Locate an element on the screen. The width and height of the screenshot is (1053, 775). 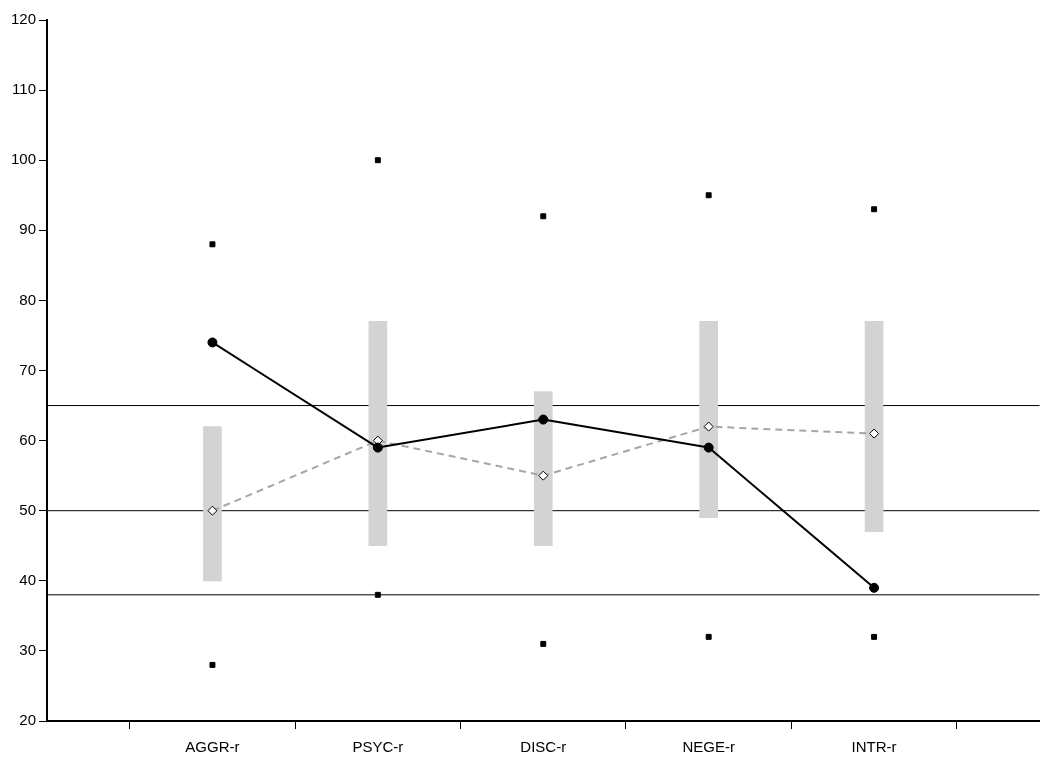
y-tick-label: 70 is located at coordinates (28, 369).